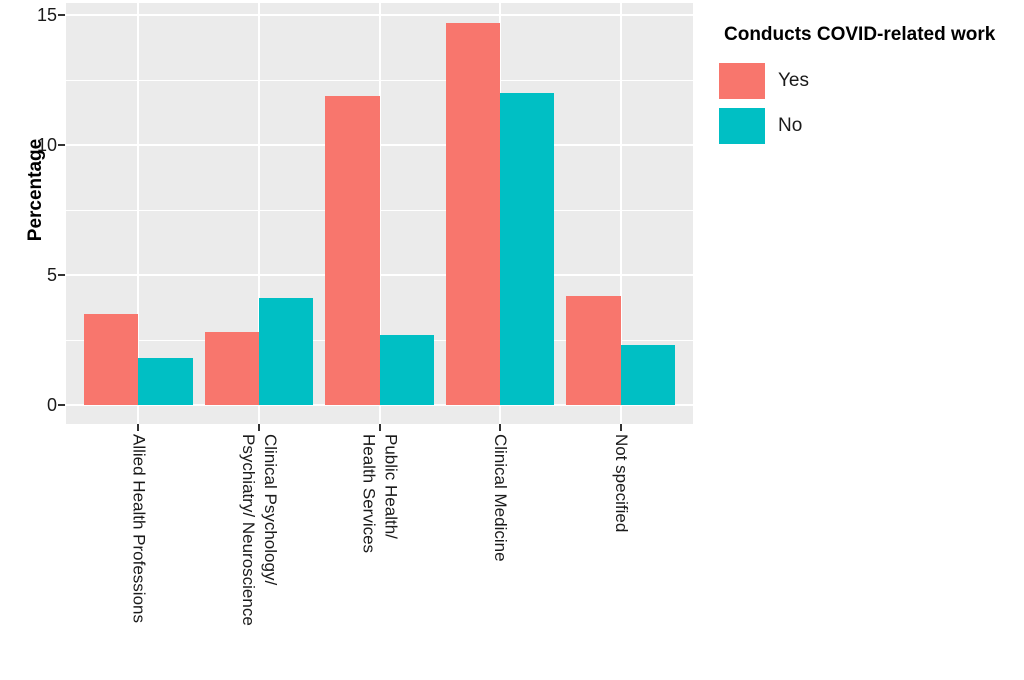  I want to click on legend: Conducts COVID-related work Yes No, so click(855, 88).